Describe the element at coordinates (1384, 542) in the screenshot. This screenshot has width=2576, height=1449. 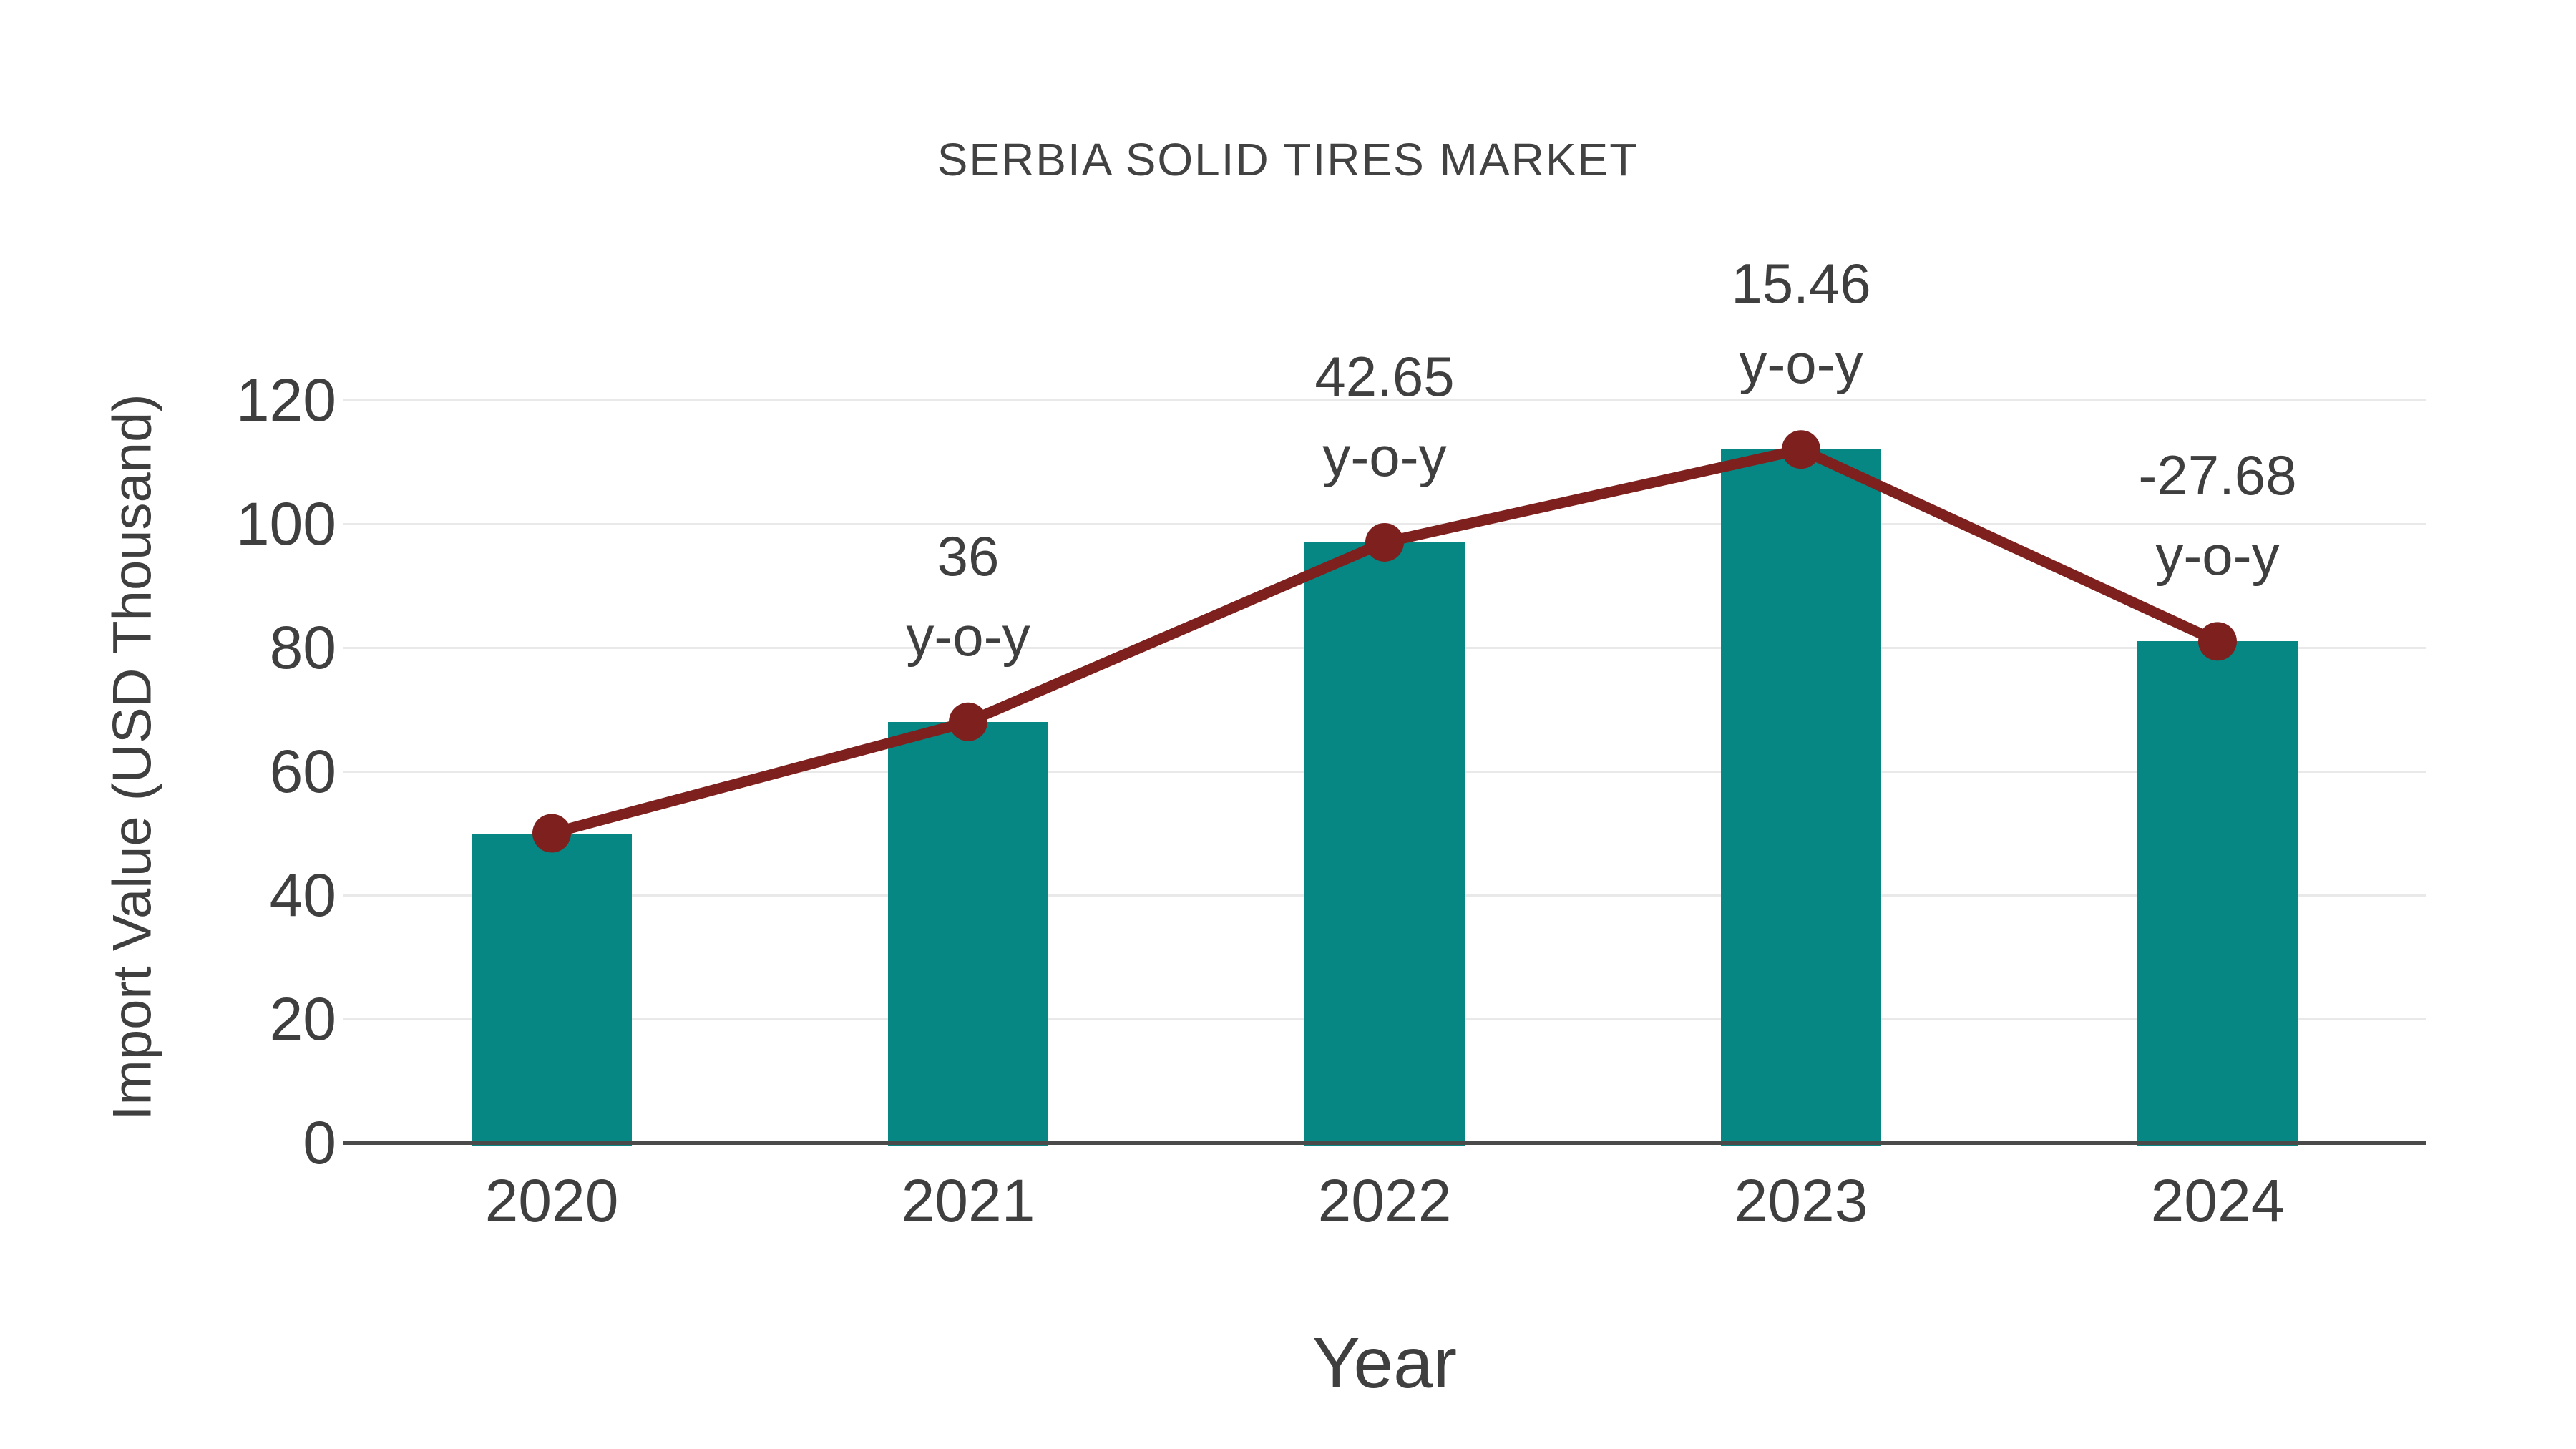
I see `line-marker-2022` at that location.